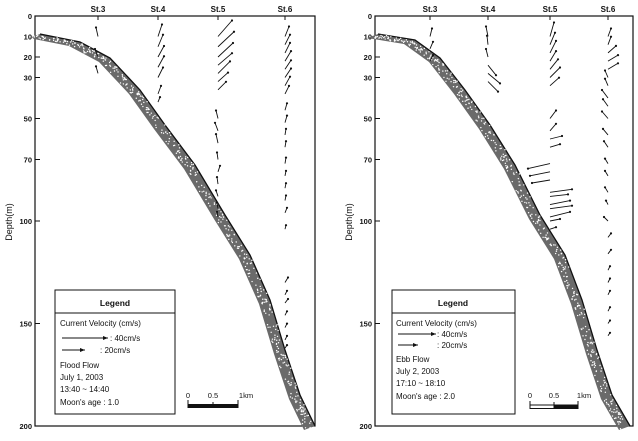  I want to click on station-label: St.6, so click(285, 9).